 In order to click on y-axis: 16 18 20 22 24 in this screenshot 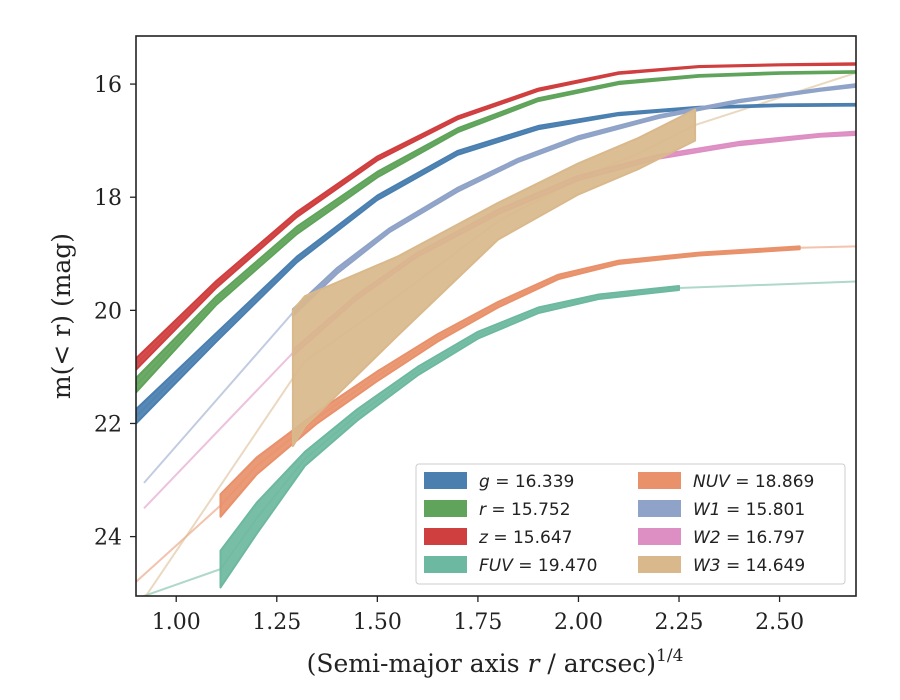, I will do `click(115, 312)`.